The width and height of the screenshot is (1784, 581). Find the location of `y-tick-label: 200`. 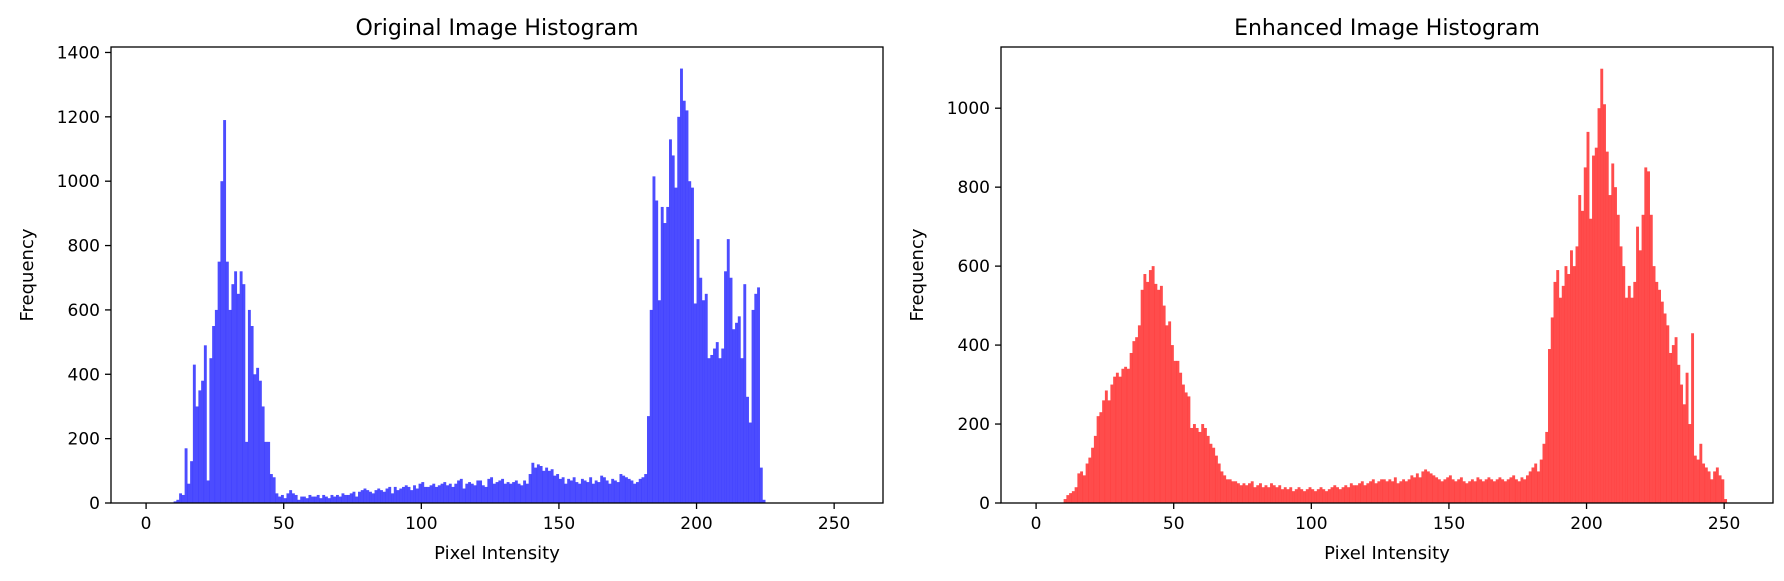

y-tick-label: 200 is located at coordinates (84, 440).